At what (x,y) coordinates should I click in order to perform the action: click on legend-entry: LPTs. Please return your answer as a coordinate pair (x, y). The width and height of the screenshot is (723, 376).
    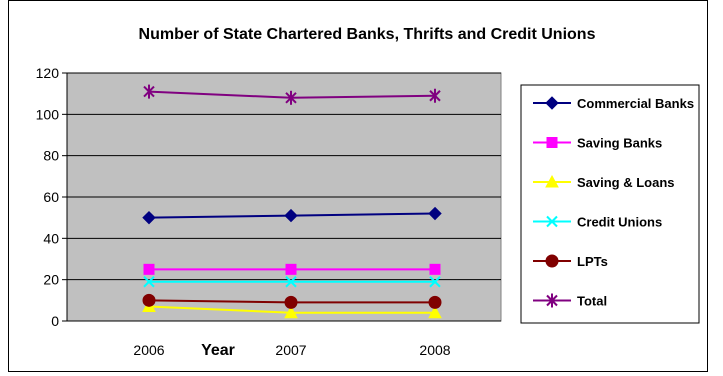
    Looking at the image, I should click on (570, 261).